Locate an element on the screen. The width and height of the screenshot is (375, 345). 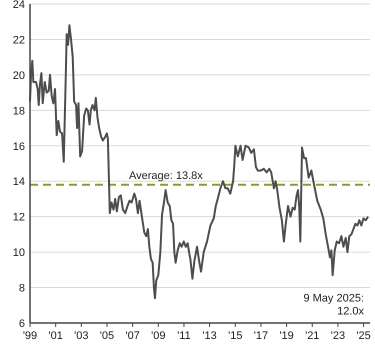
y-tick-label: 8 is located at coordinates (21, 288).